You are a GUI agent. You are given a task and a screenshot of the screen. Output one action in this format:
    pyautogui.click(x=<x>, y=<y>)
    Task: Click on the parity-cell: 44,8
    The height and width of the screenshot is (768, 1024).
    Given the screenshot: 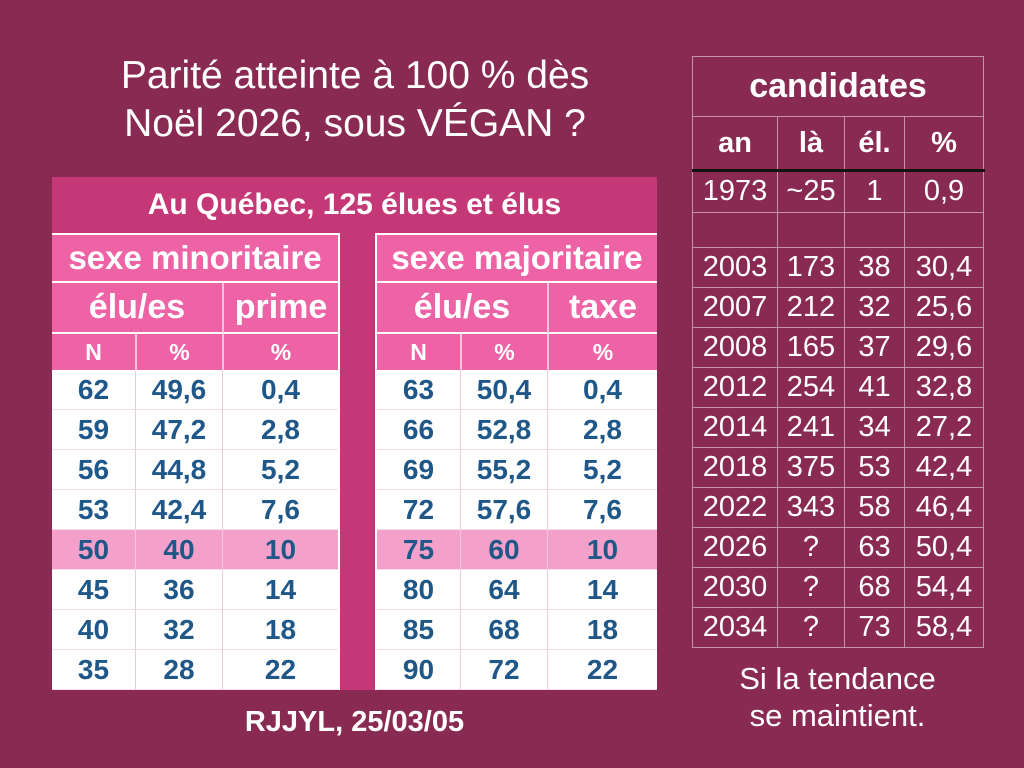 What is the action you would take?
    pyautogui.click(x=178, y=470)
    